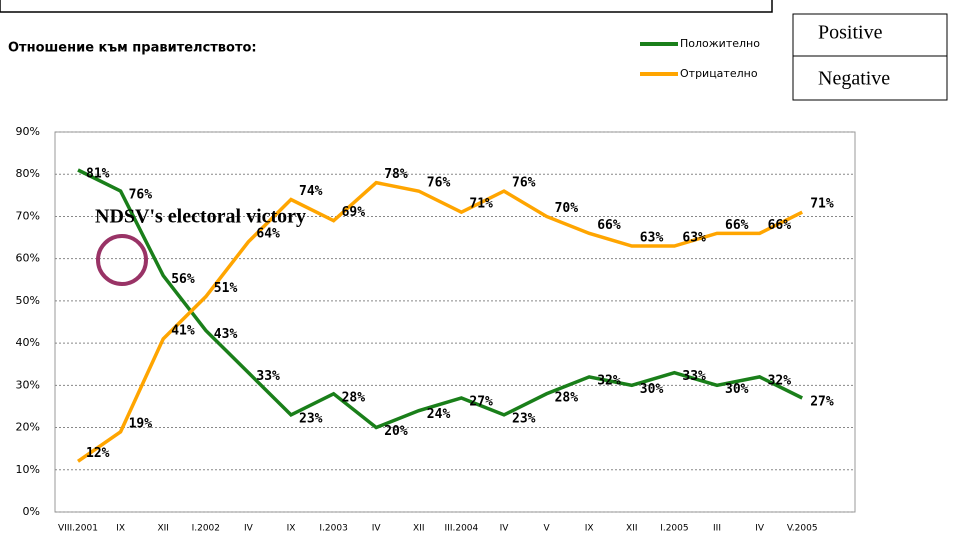  Describe the element at coordinates (28, 427) in the screenshot. I see `y-tick-label: 20%` at that location.